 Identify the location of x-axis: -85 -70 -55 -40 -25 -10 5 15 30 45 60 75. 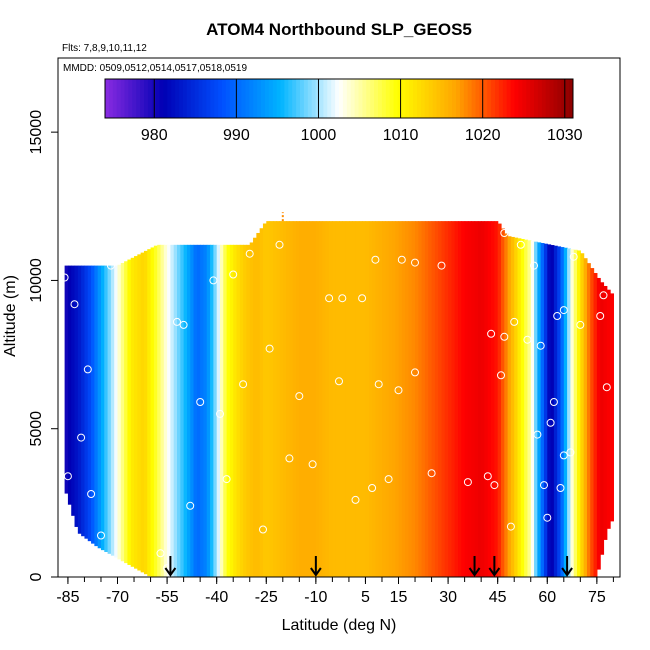
(335, 591).